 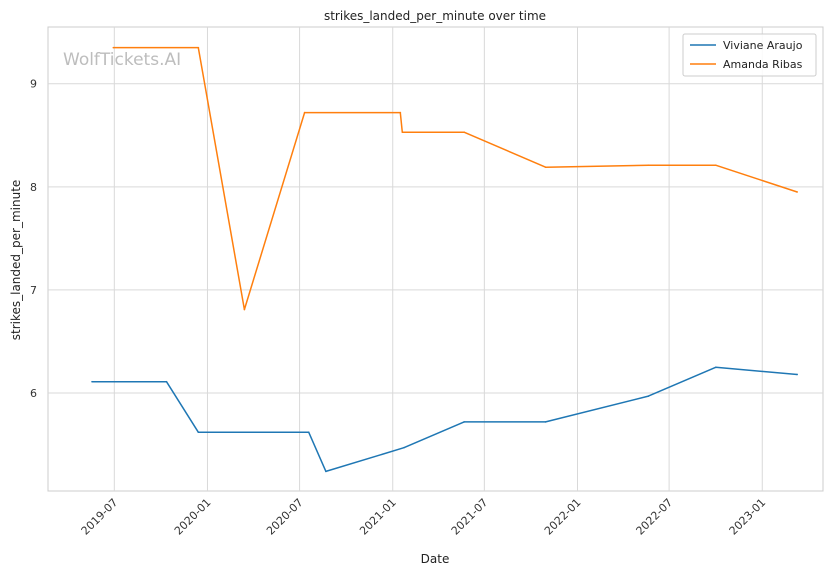 What do you see at coordinates (285, 517) in the screenshot?
I see `x-tick-label: 2020-07` at bounding box center [285, 517].